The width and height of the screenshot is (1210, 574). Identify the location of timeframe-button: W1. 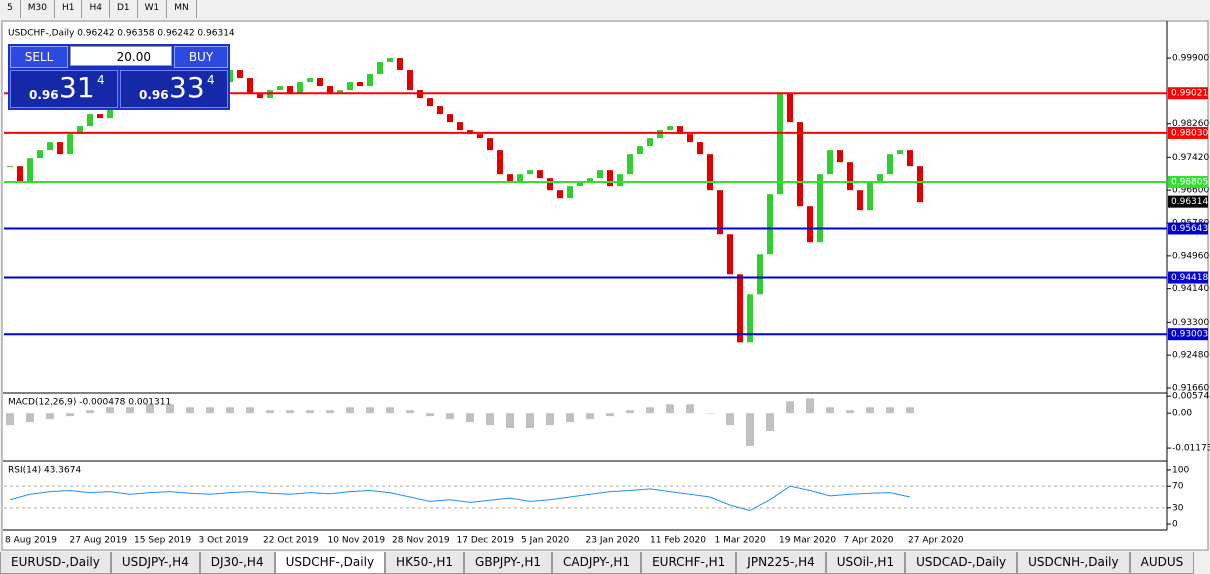
(153, 9).